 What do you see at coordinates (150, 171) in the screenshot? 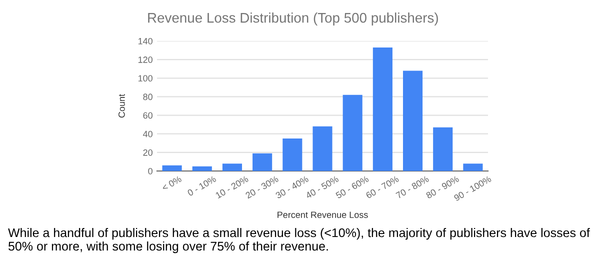
I see `y-tick-label: 0` at bounding box center [150, 171].